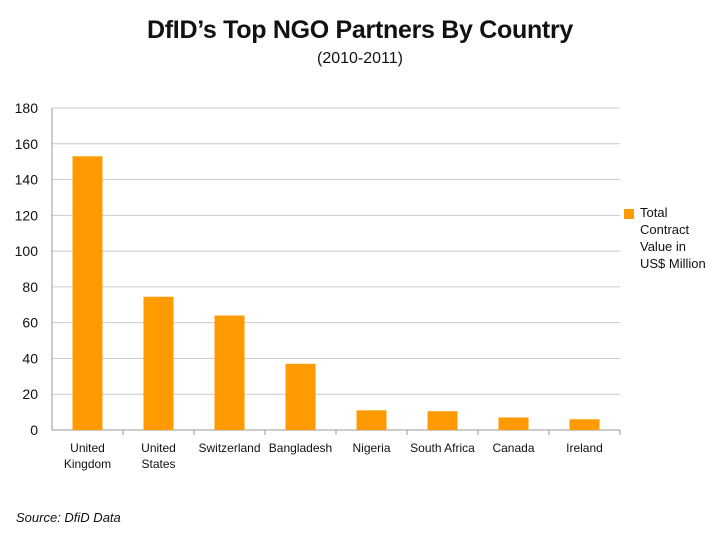 Image resolution: width=720 pixels, height=540 pixels. I want to click on legend-swatch, so click(629, 214).